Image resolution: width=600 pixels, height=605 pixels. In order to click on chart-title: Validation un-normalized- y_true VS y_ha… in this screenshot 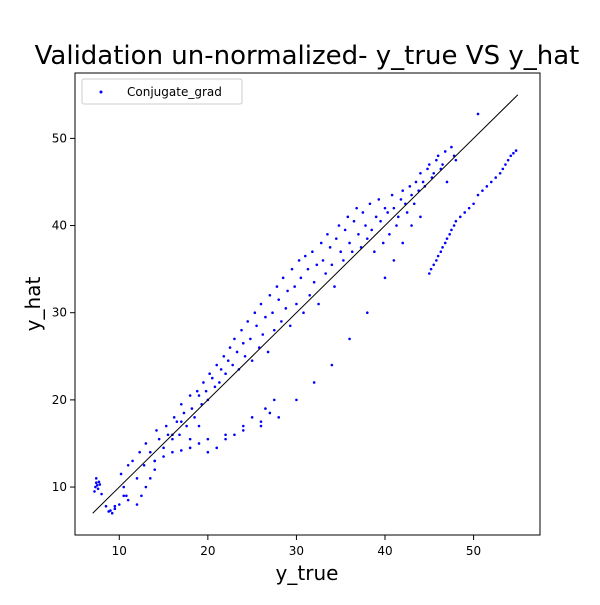, I will do `click(307, 56)`.